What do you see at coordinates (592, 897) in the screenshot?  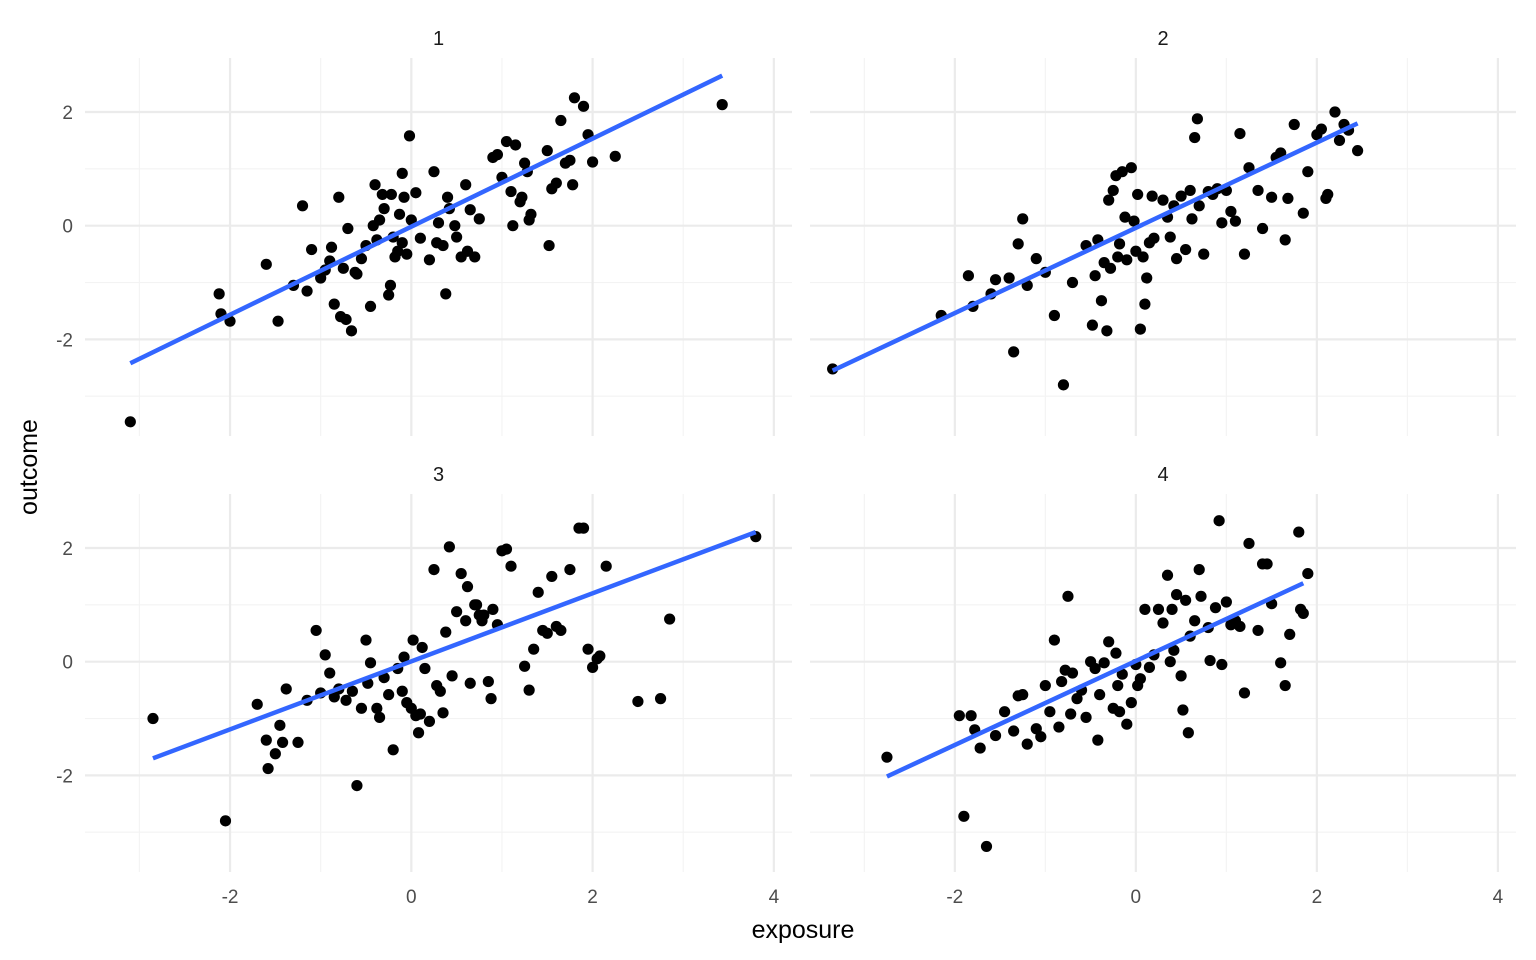 I see `x-tick-label: 2` at bounding box center [592, 897].